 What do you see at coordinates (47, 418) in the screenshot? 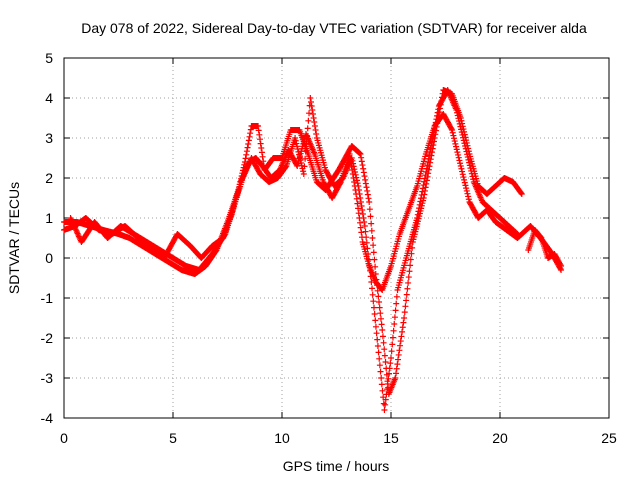
I see `y-tick-label: -4` at bounding box center [47, 418].